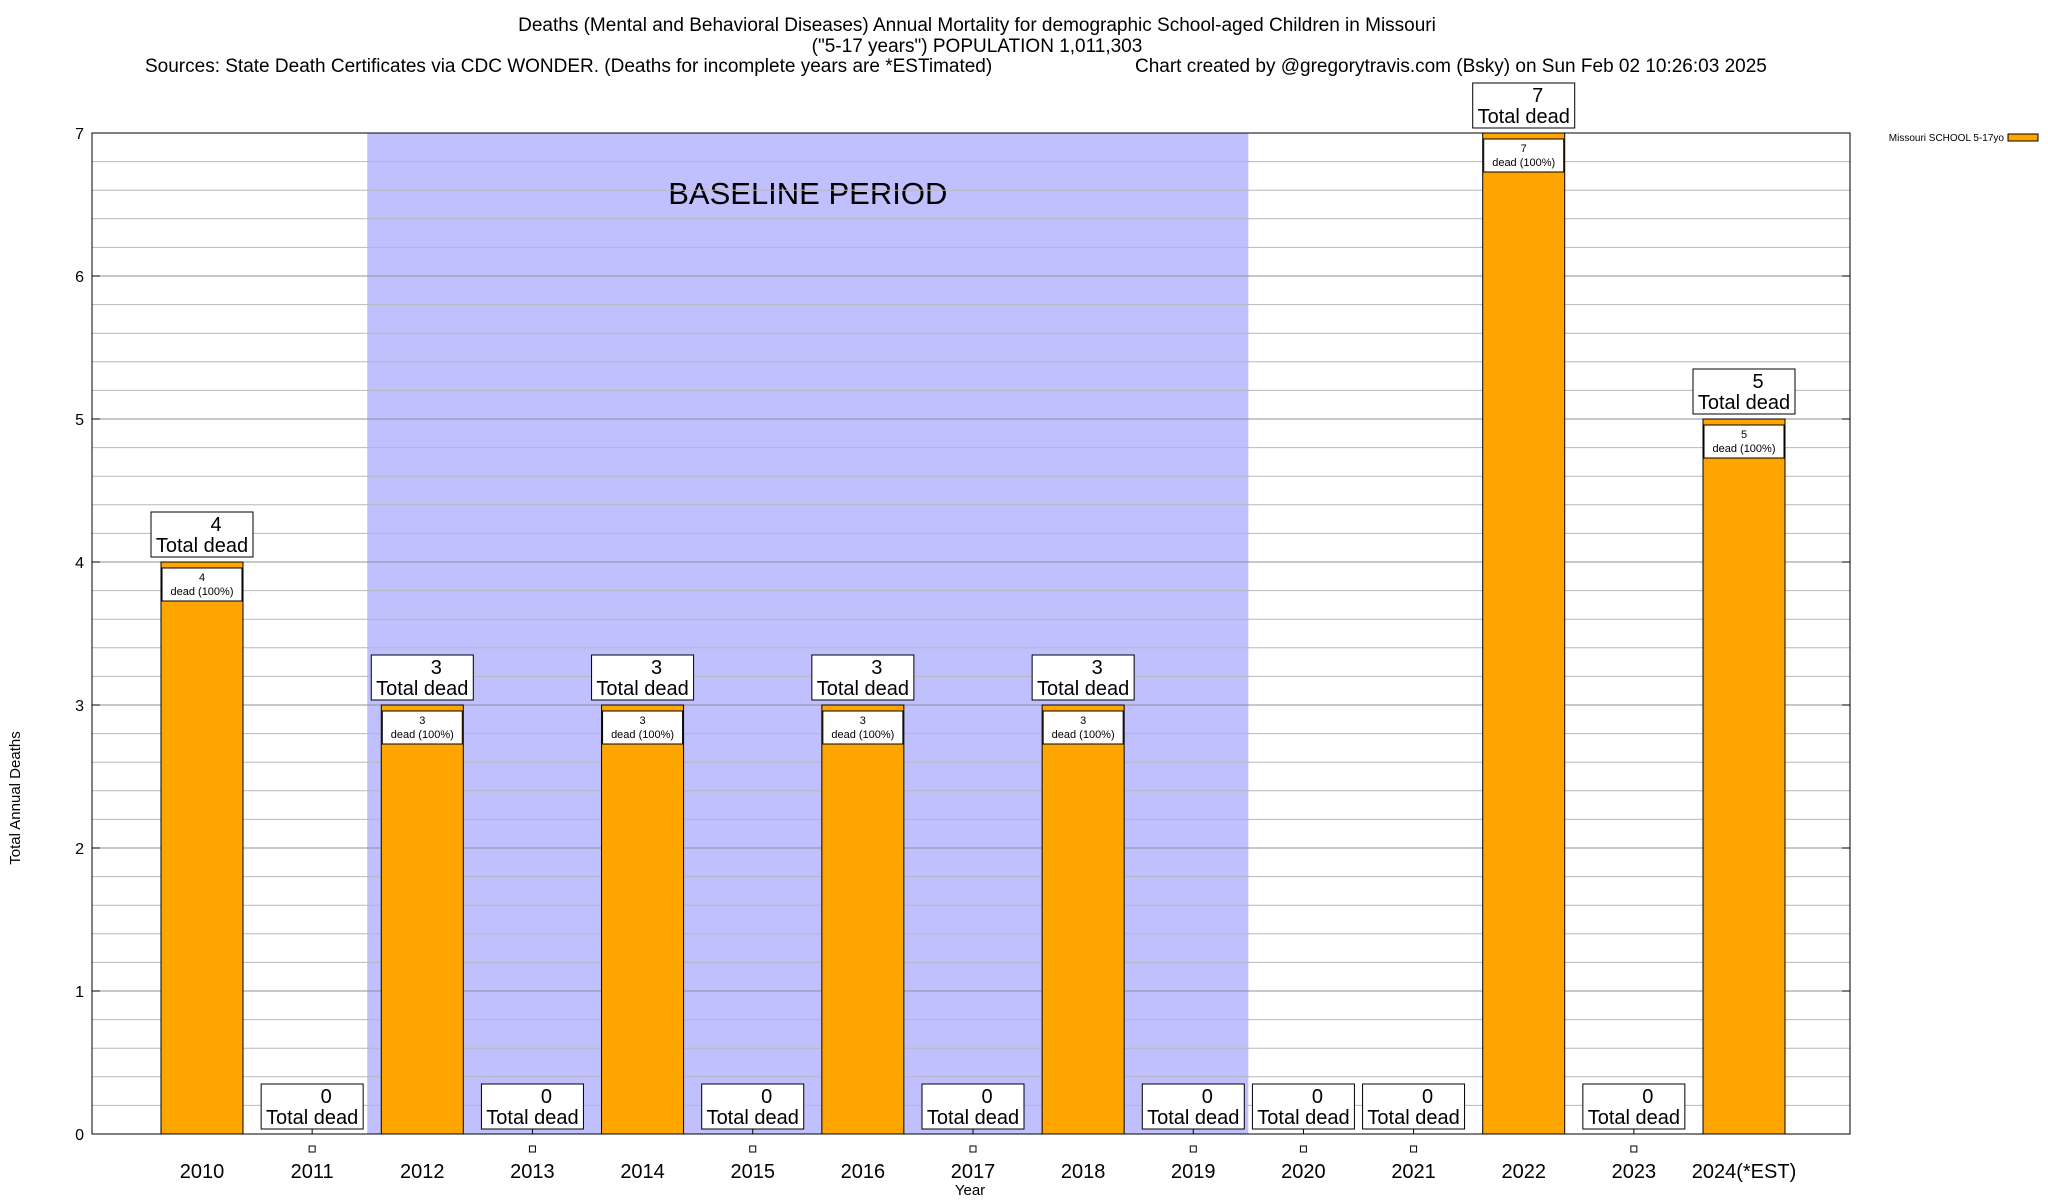 This screenshot has width=2048, height=1200. What do you see at coordinates (807, 193) in the screenshot?
I see `baseline-period-label: BASELINE PERIOD` at bounding box center [807, 193].